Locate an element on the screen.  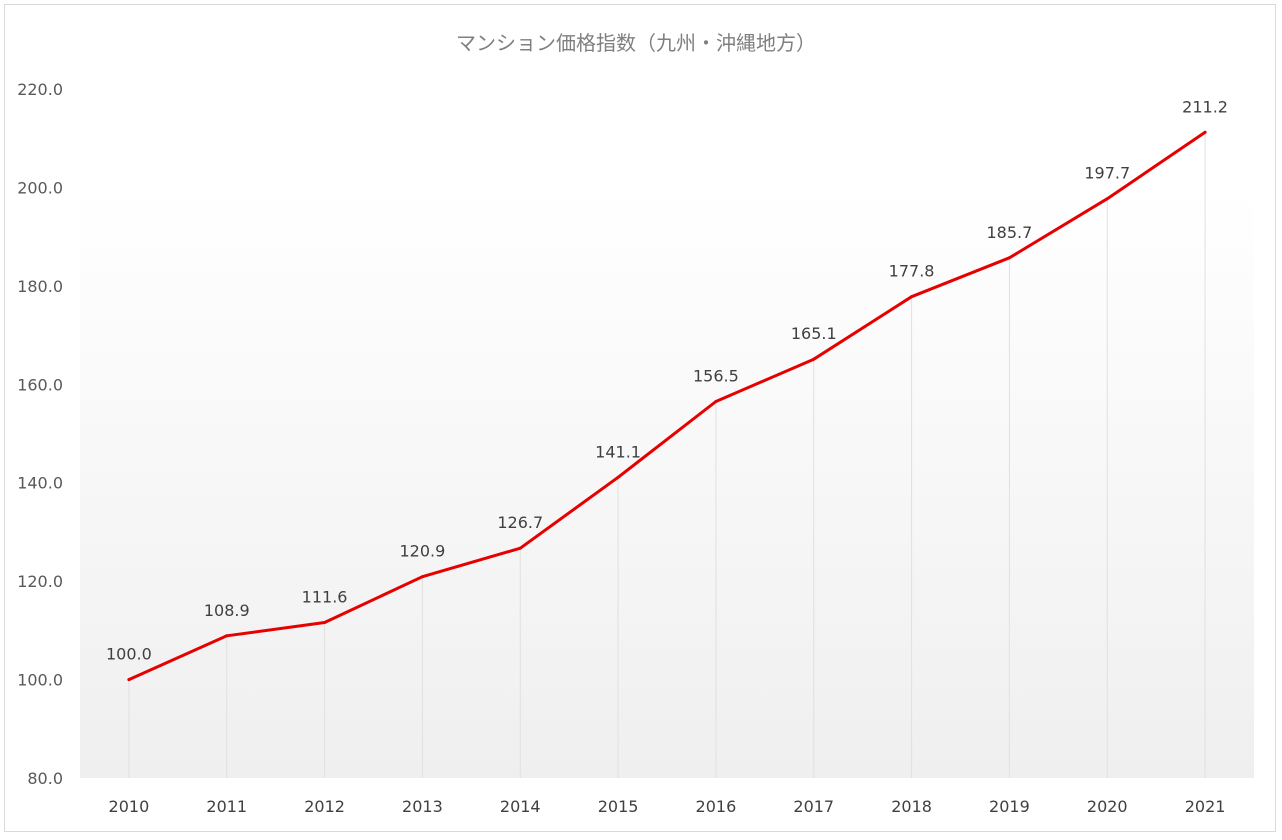
y-tick-label: 220.0 is located at coordinates (40, 89).